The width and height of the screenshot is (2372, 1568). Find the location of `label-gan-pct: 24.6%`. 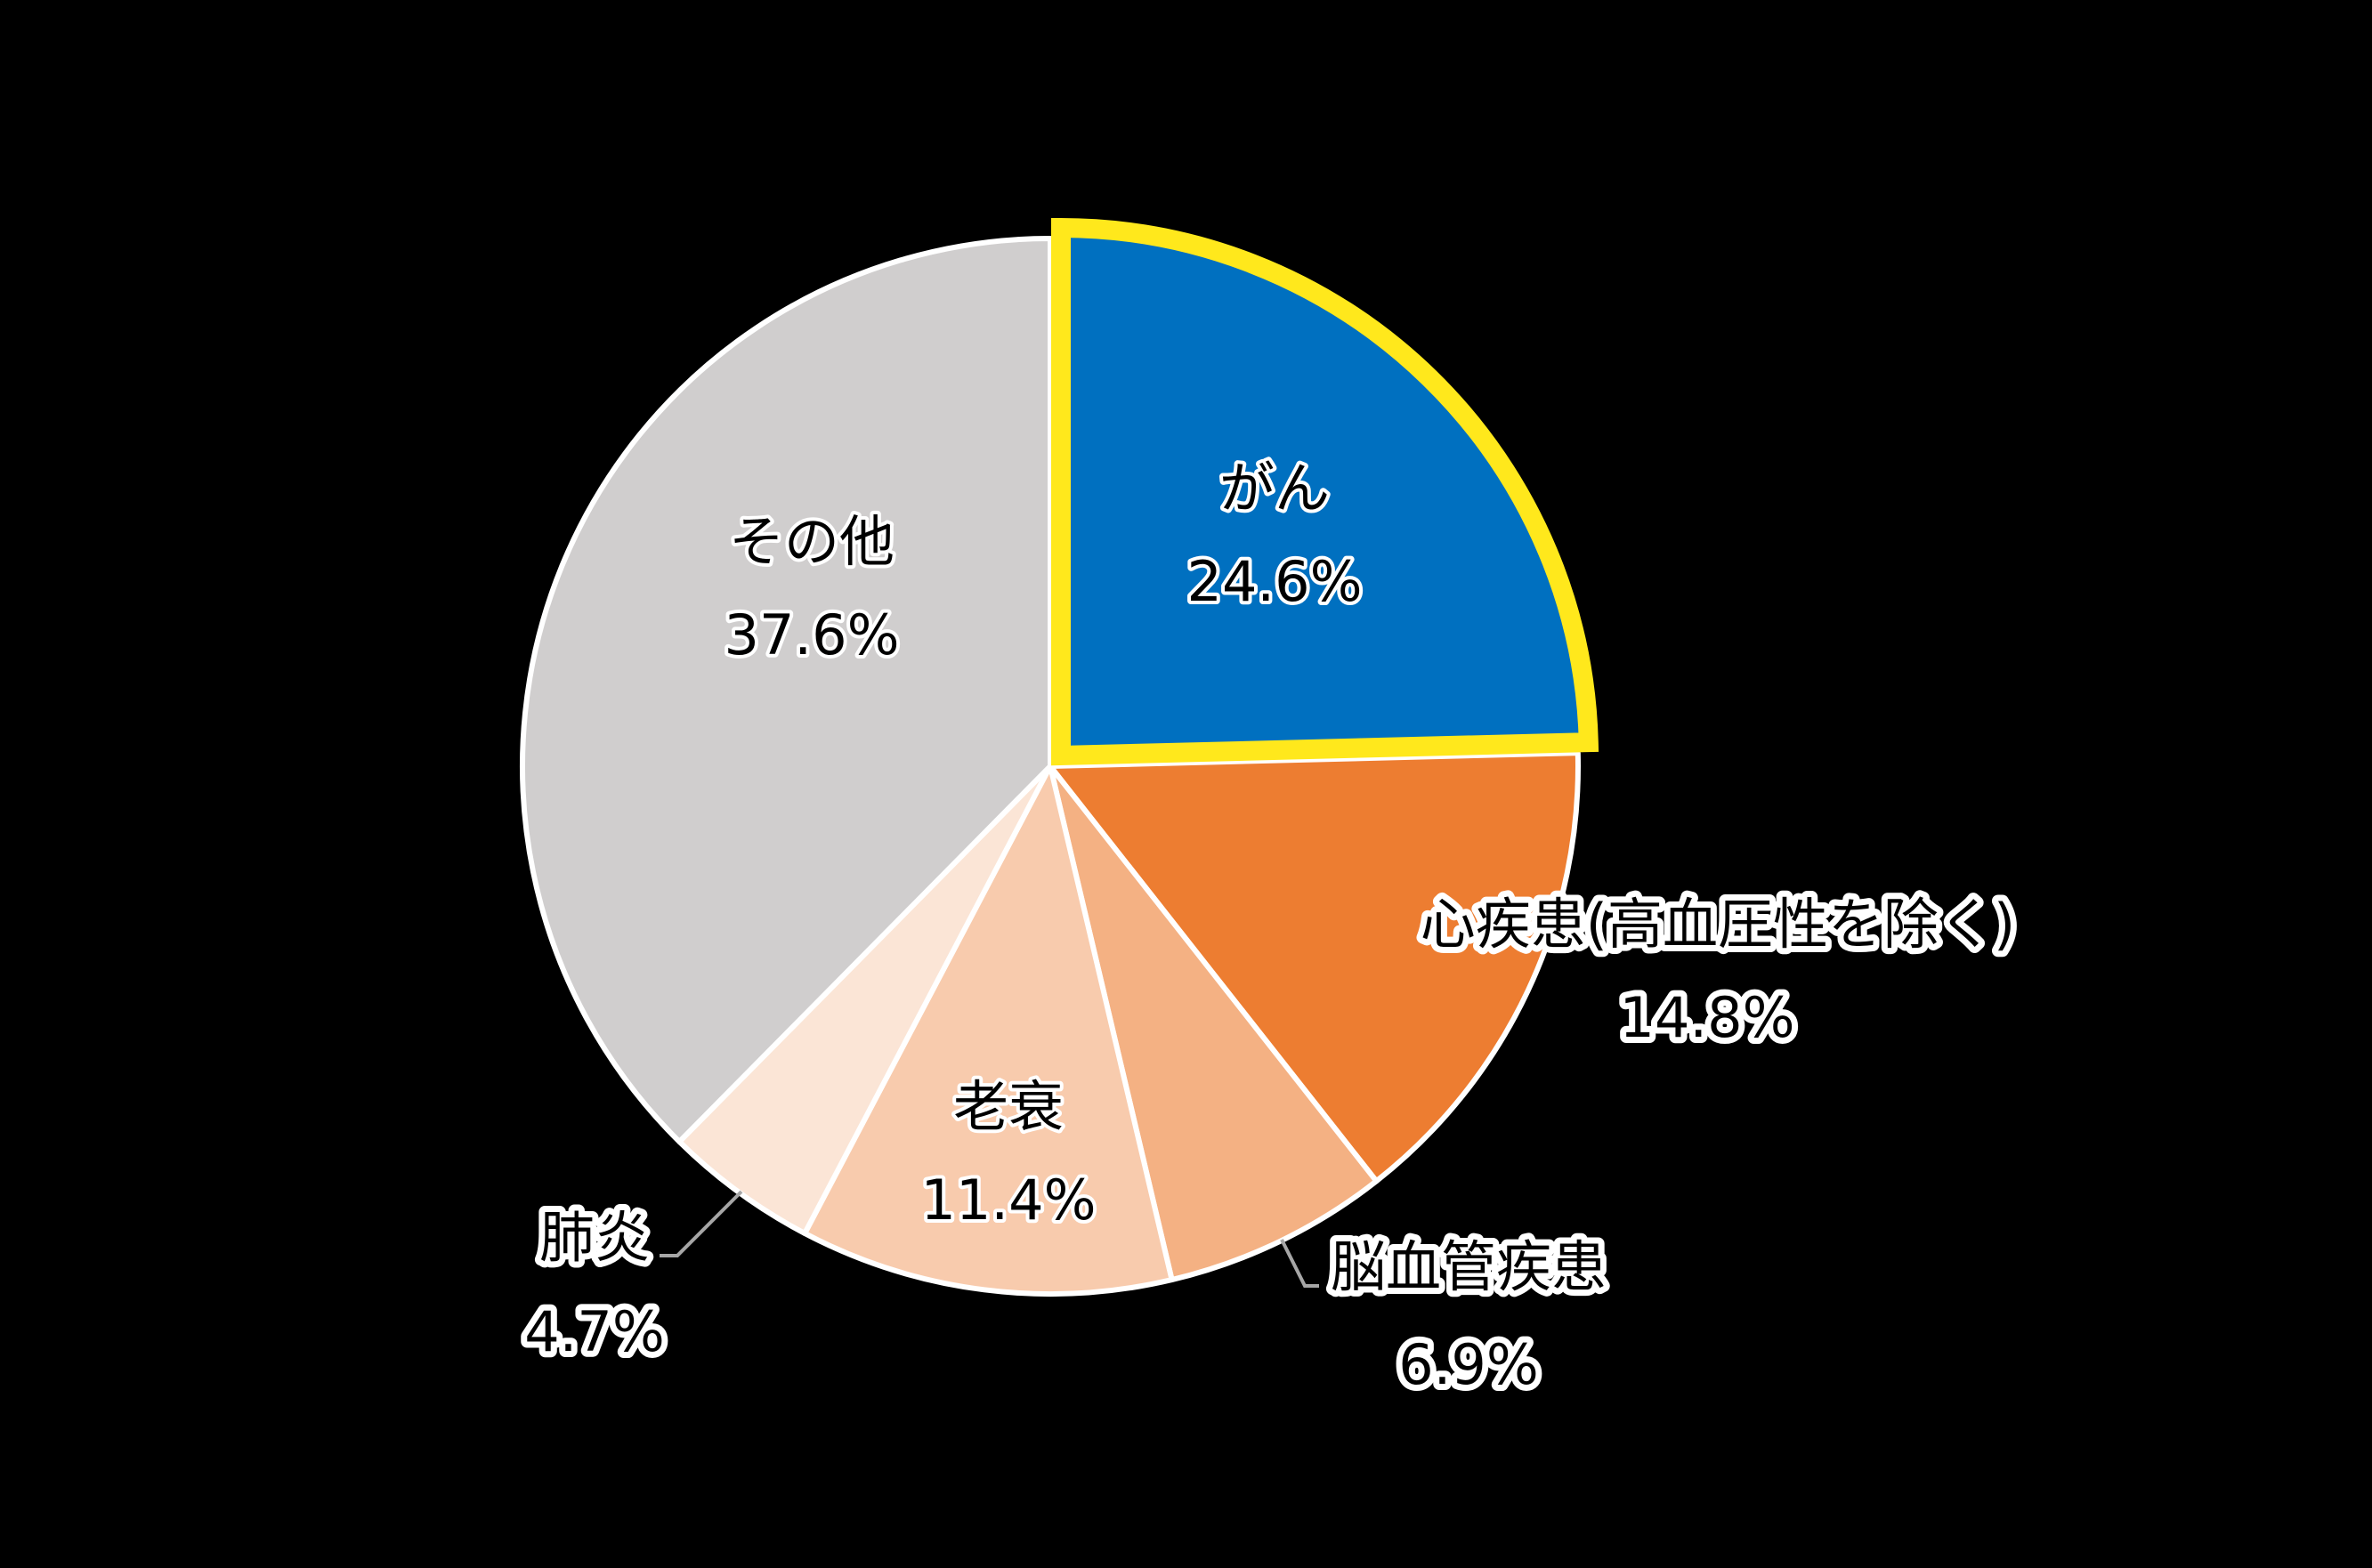

label-gan-pct: 24.6% is located at coordinates (1275, 582).